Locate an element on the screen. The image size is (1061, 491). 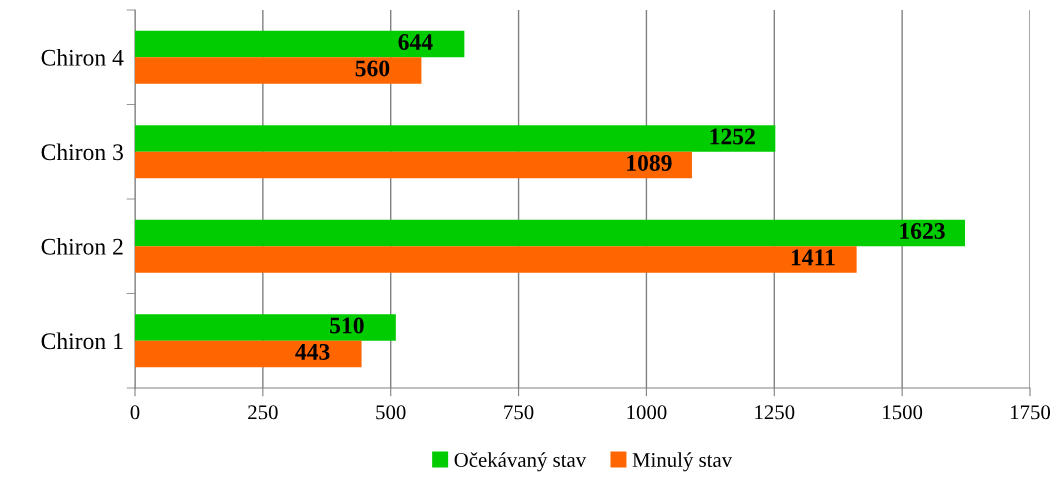
x-tick-label: 1750 is located at coordinates (1031, 412).